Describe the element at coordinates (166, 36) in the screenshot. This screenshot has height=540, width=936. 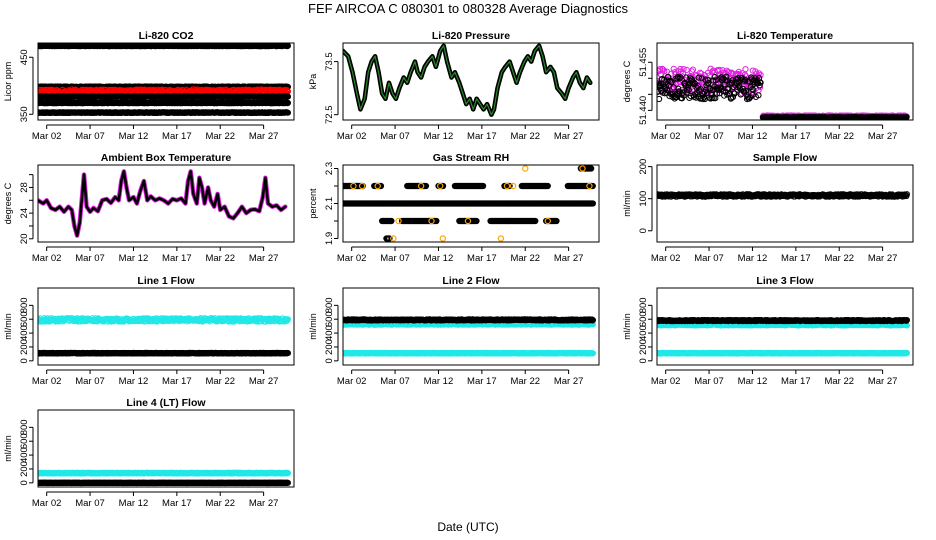
I see `chart-title: Li-820 CO2` at that location.